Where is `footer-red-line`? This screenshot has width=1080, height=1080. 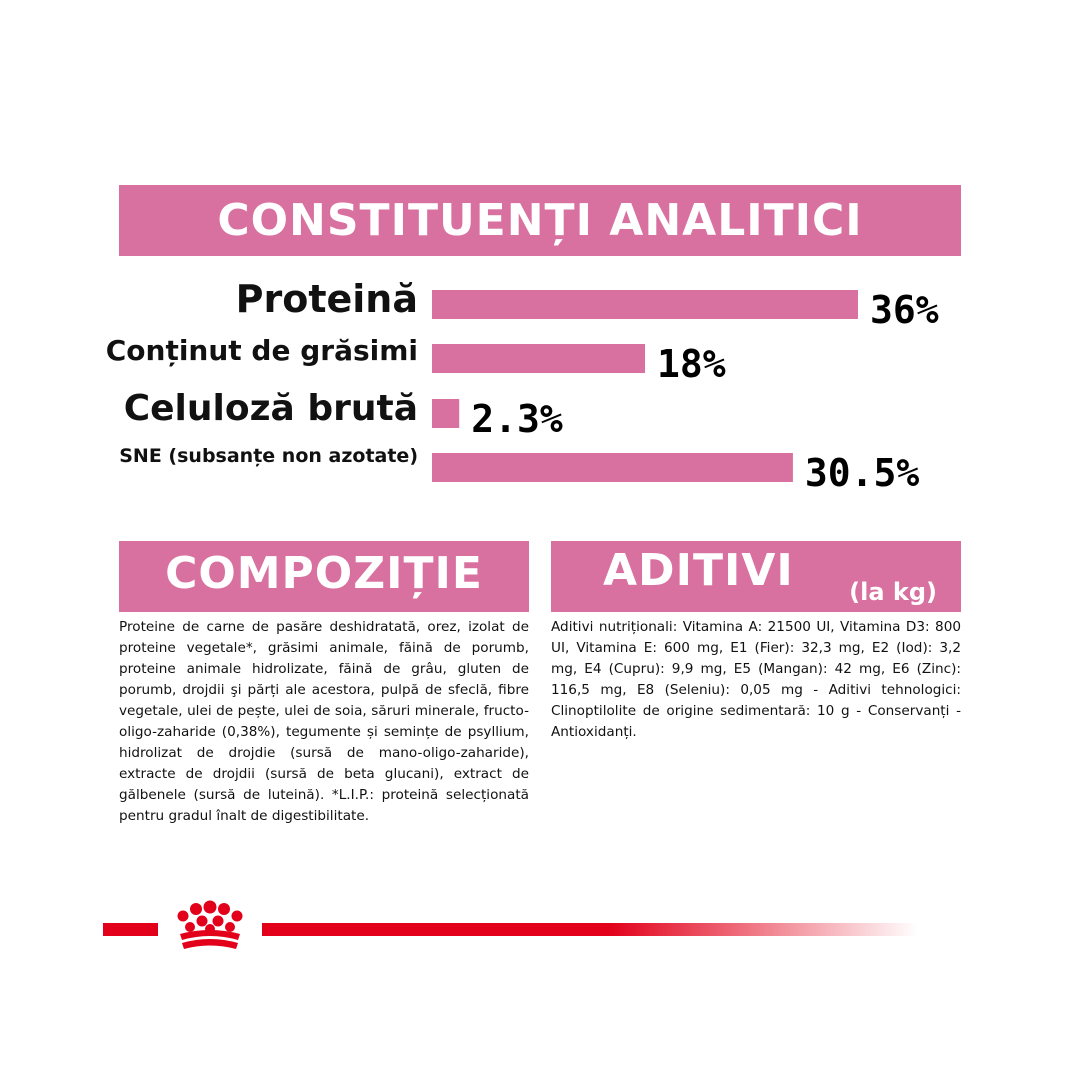
footer-red-line is located at coordinates (510, 929).